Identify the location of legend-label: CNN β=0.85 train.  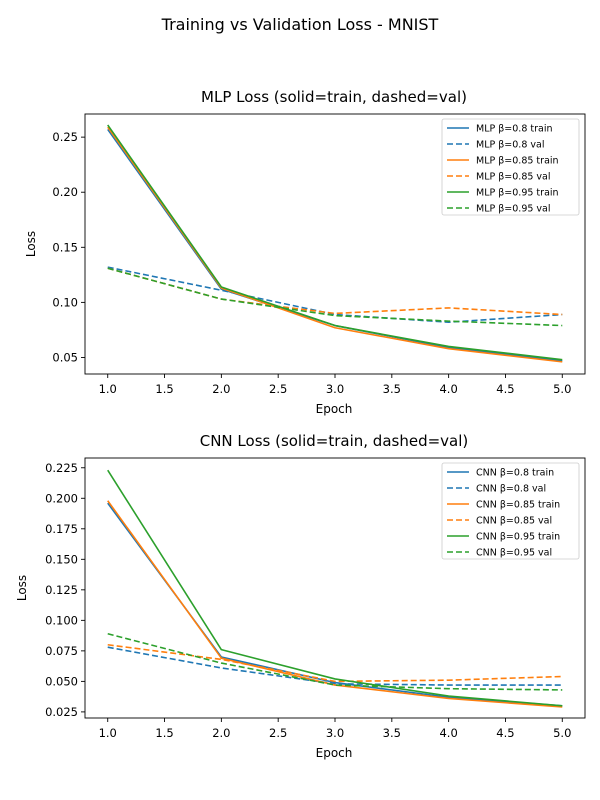
(518, 505).